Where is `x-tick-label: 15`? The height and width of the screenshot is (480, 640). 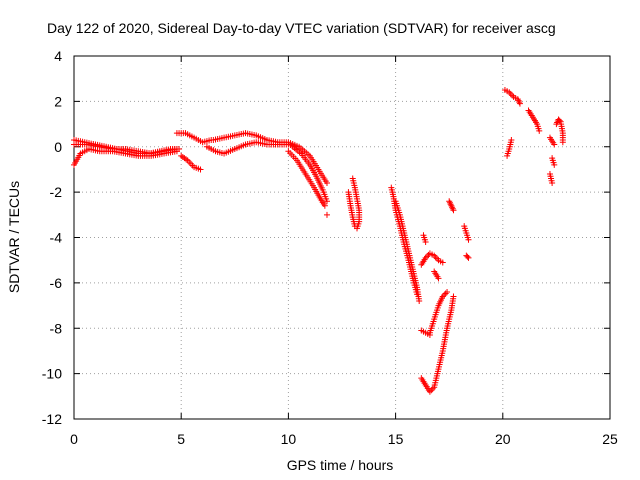 x-tick-label: 15 is located at coordinates (396, 439).